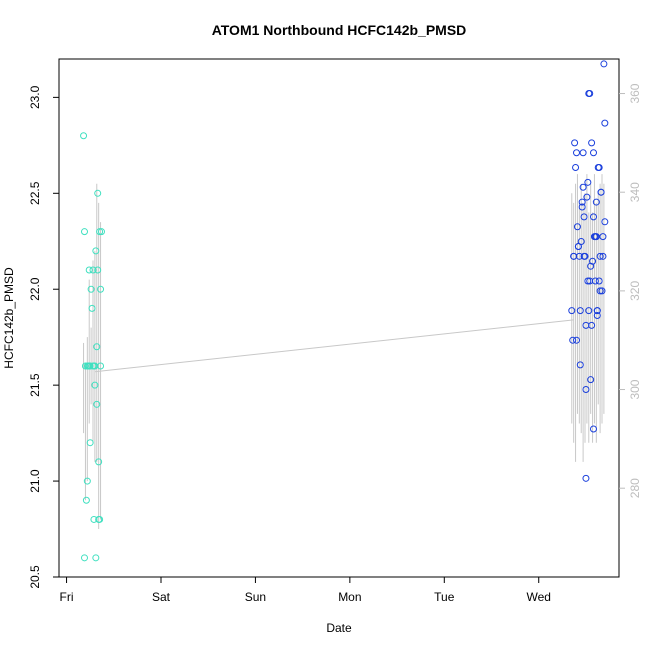 This screenshot has width=650, height=650. What do you see at coordinates (35, 289) in the screenshot?
I see `y-tick-label: 22.0` at bounding box center [35, 289].